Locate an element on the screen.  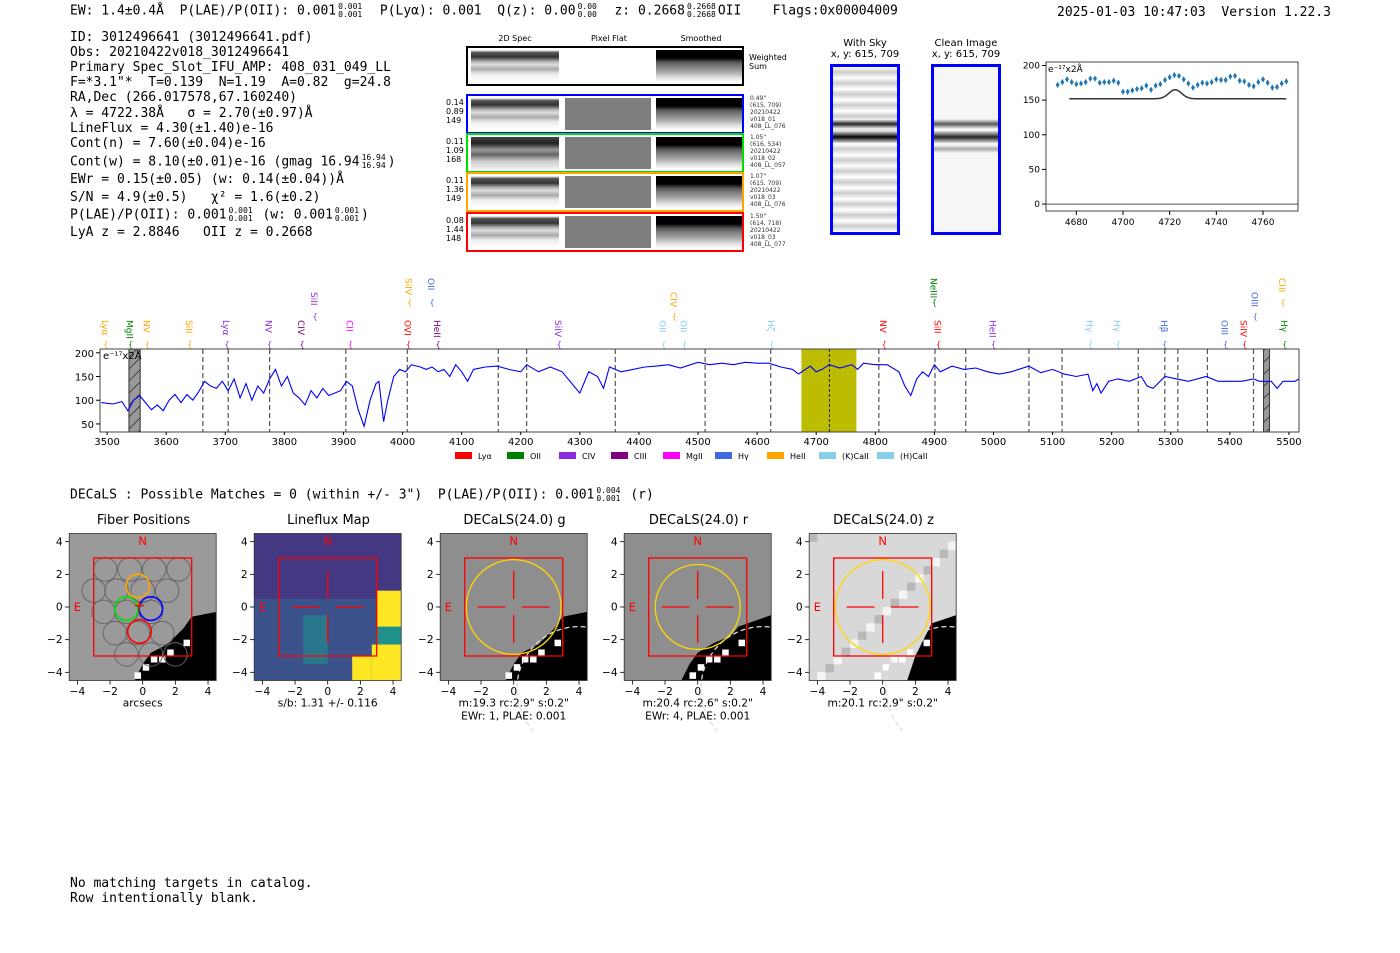
info-z: LyA z = 2.8846 OII z = 0.2668 is located at coordinates (191, 232).